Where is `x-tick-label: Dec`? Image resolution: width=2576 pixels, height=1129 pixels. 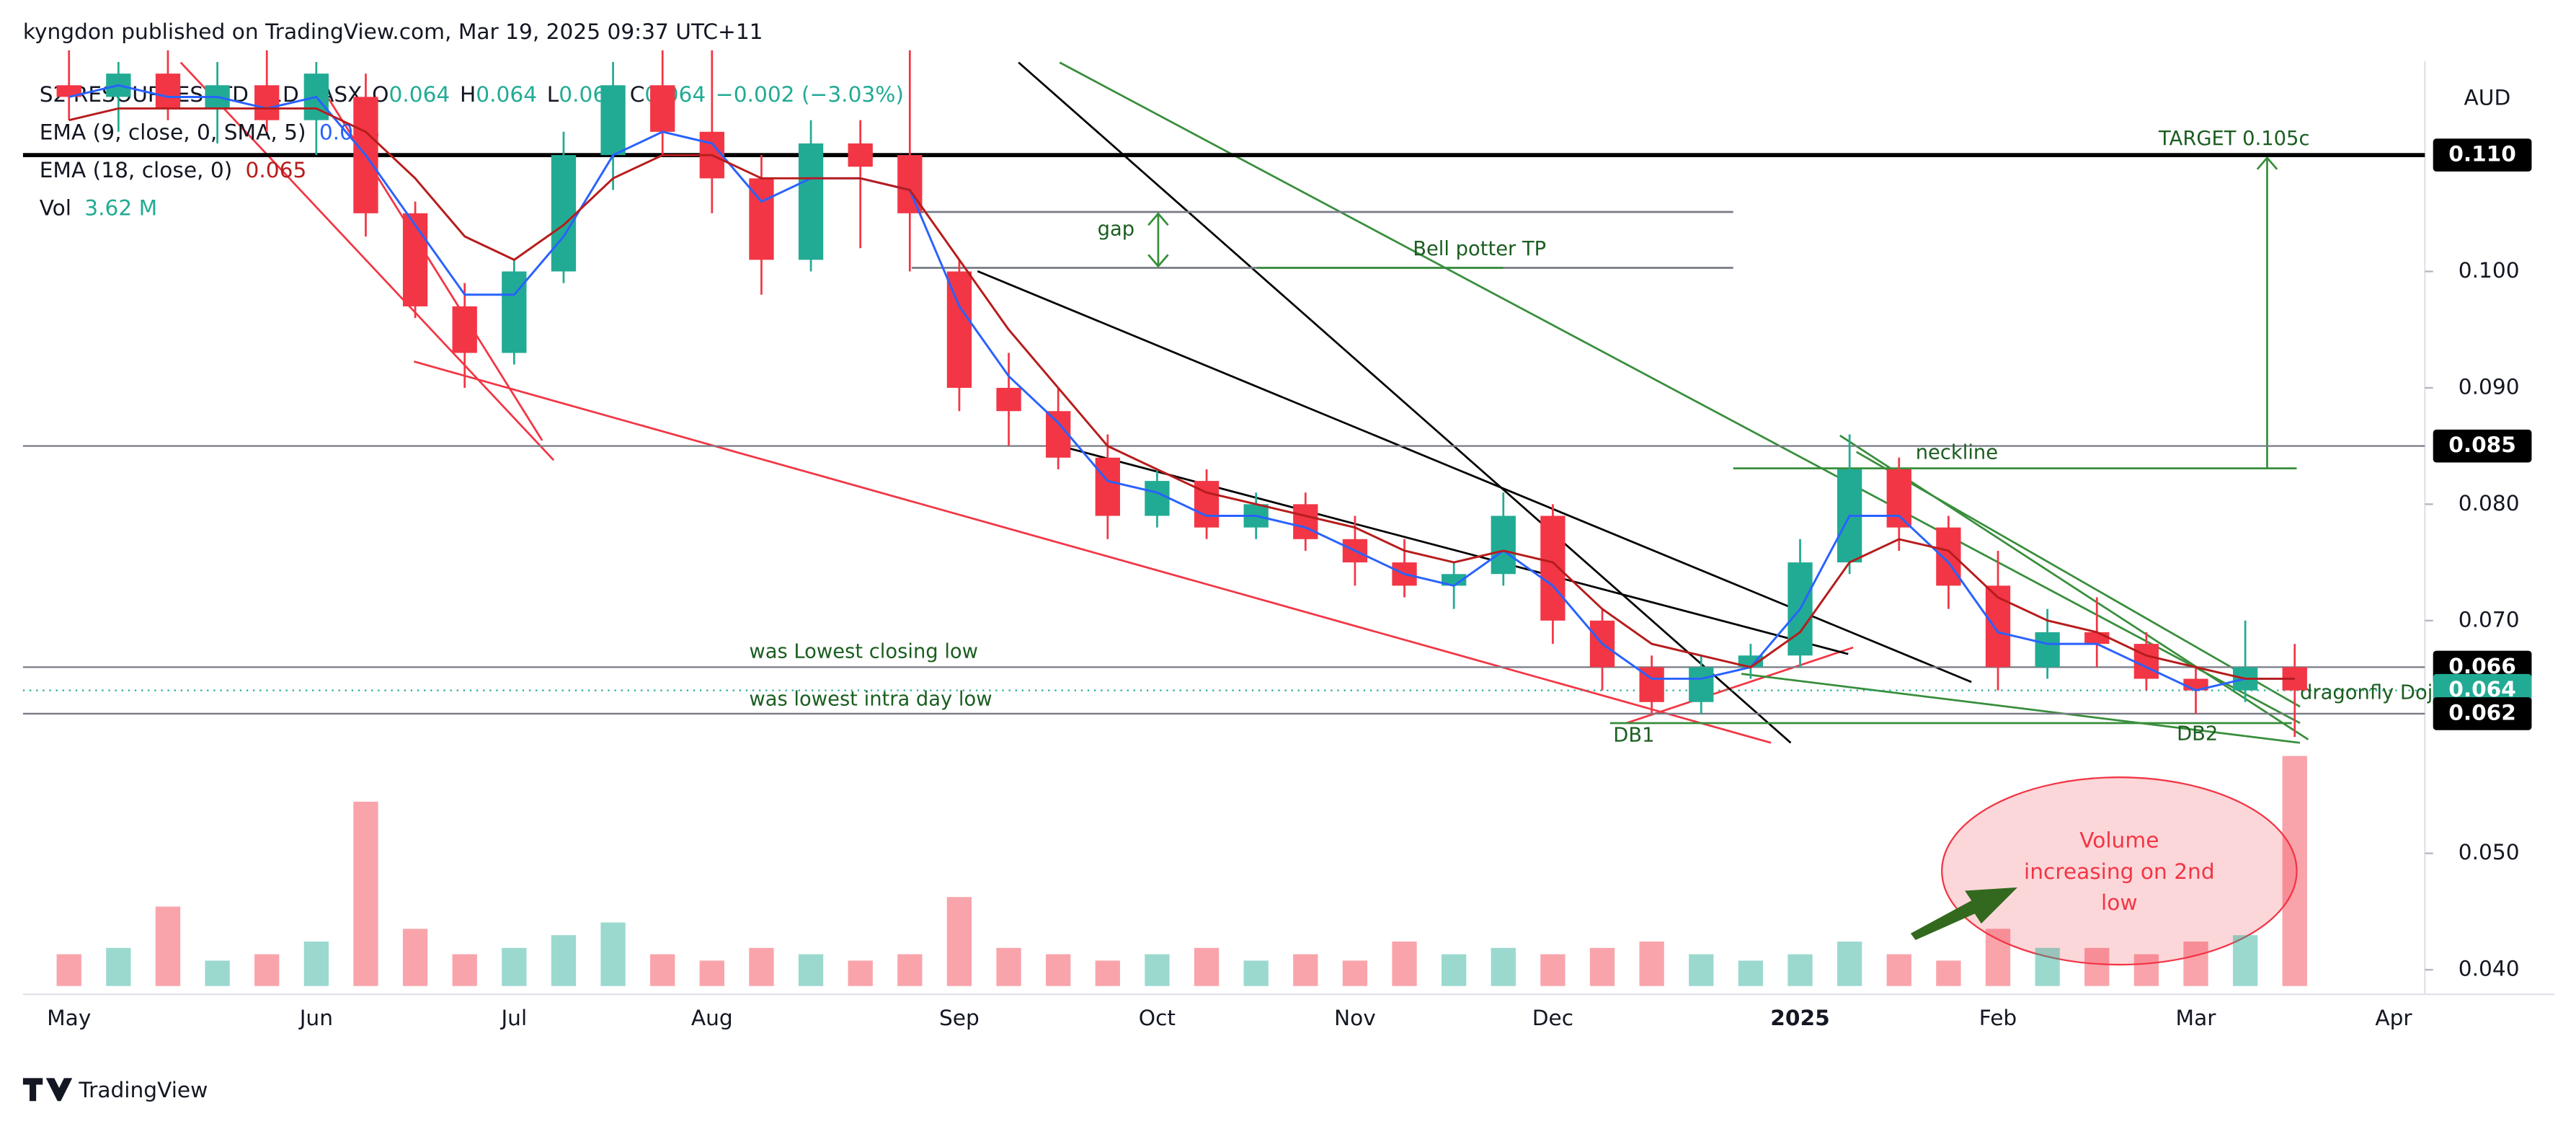
x-tick-label: Dec is located at coordinates (1552, 1018).